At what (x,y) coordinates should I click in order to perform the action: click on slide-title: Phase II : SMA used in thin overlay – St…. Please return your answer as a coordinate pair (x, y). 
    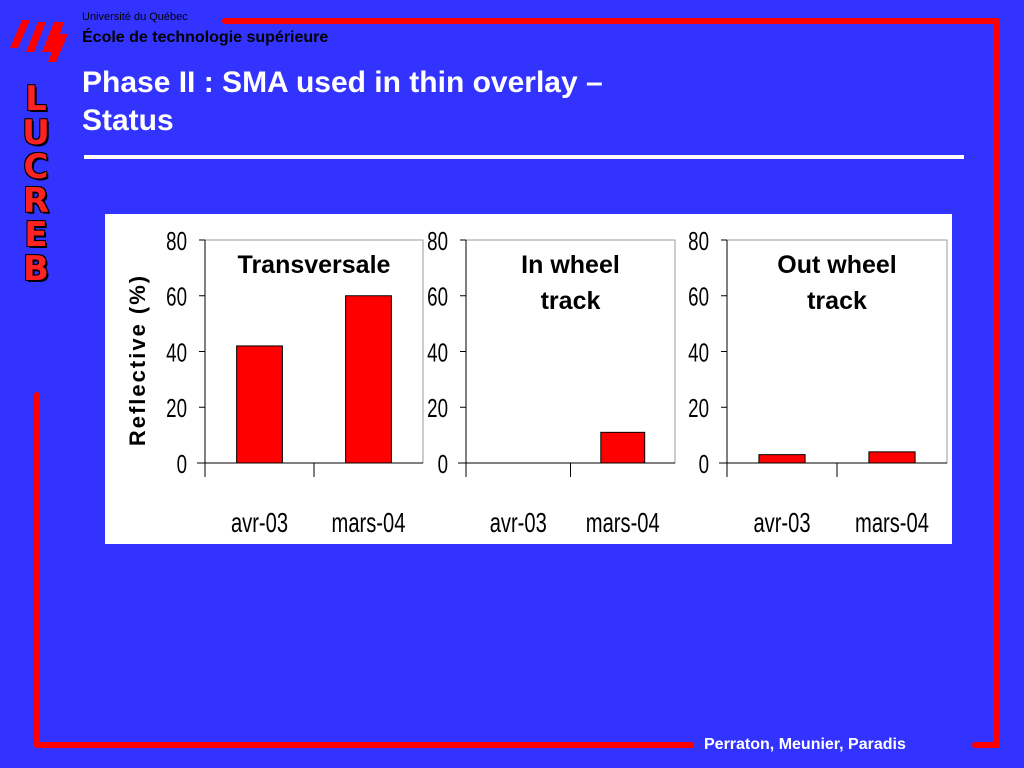
    Looking at the image, I should click on (482, 102).